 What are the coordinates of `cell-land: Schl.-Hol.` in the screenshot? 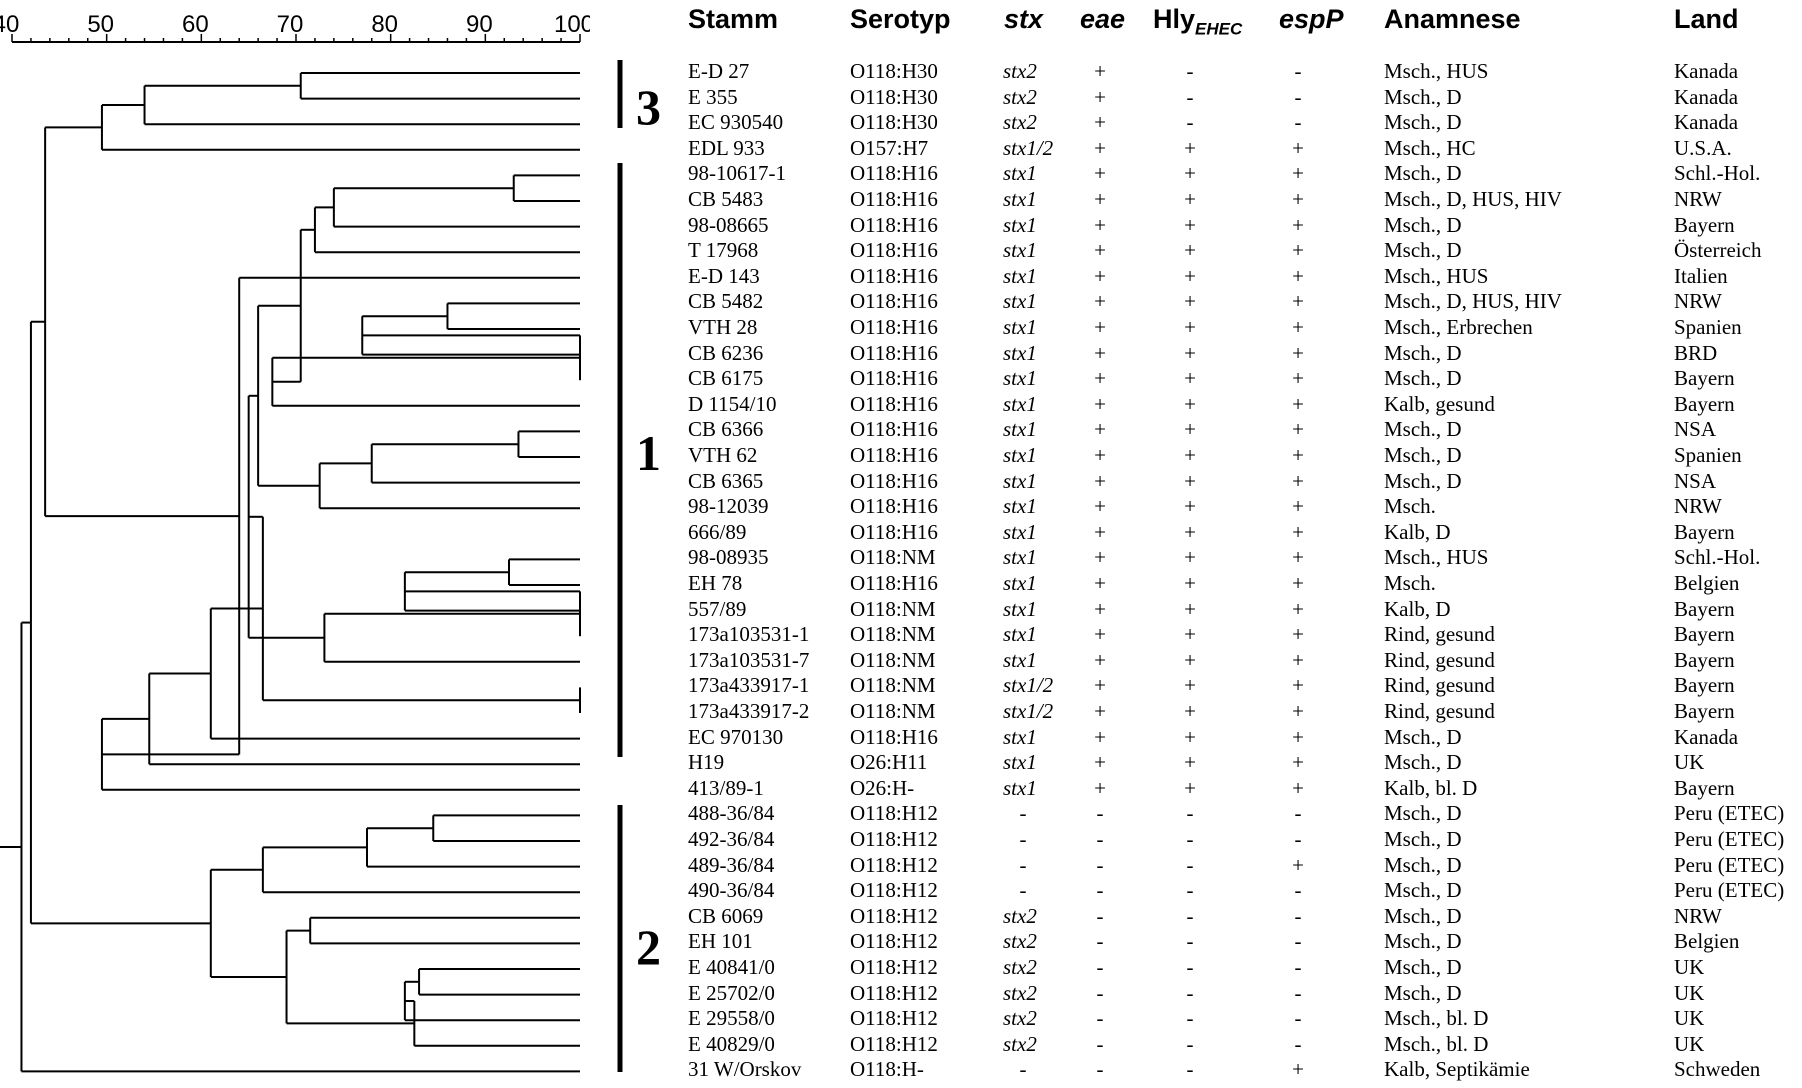 It's located at (1717, 557).